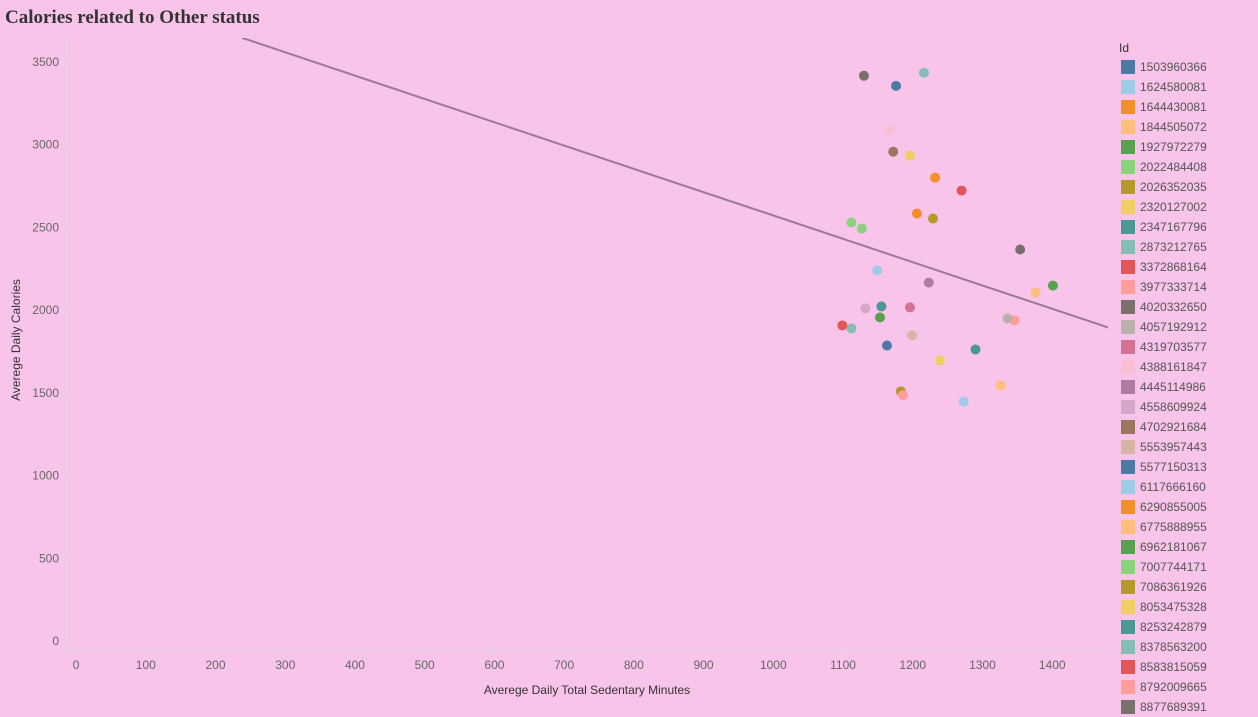 This screenshot has width=1258, height=717. I want to click on legend-label: 8253242879, so click(1173, 627).